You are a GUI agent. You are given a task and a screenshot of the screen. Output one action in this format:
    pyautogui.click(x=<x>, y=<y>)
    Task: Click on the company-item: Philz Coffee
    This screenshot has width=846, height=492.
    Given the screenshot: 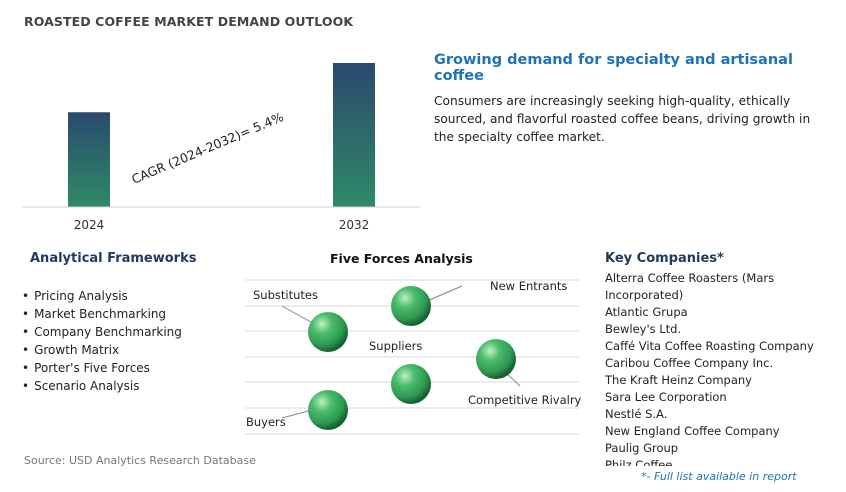 What is the action you would take?
    pyautogui.click(x=639, y=462)
    